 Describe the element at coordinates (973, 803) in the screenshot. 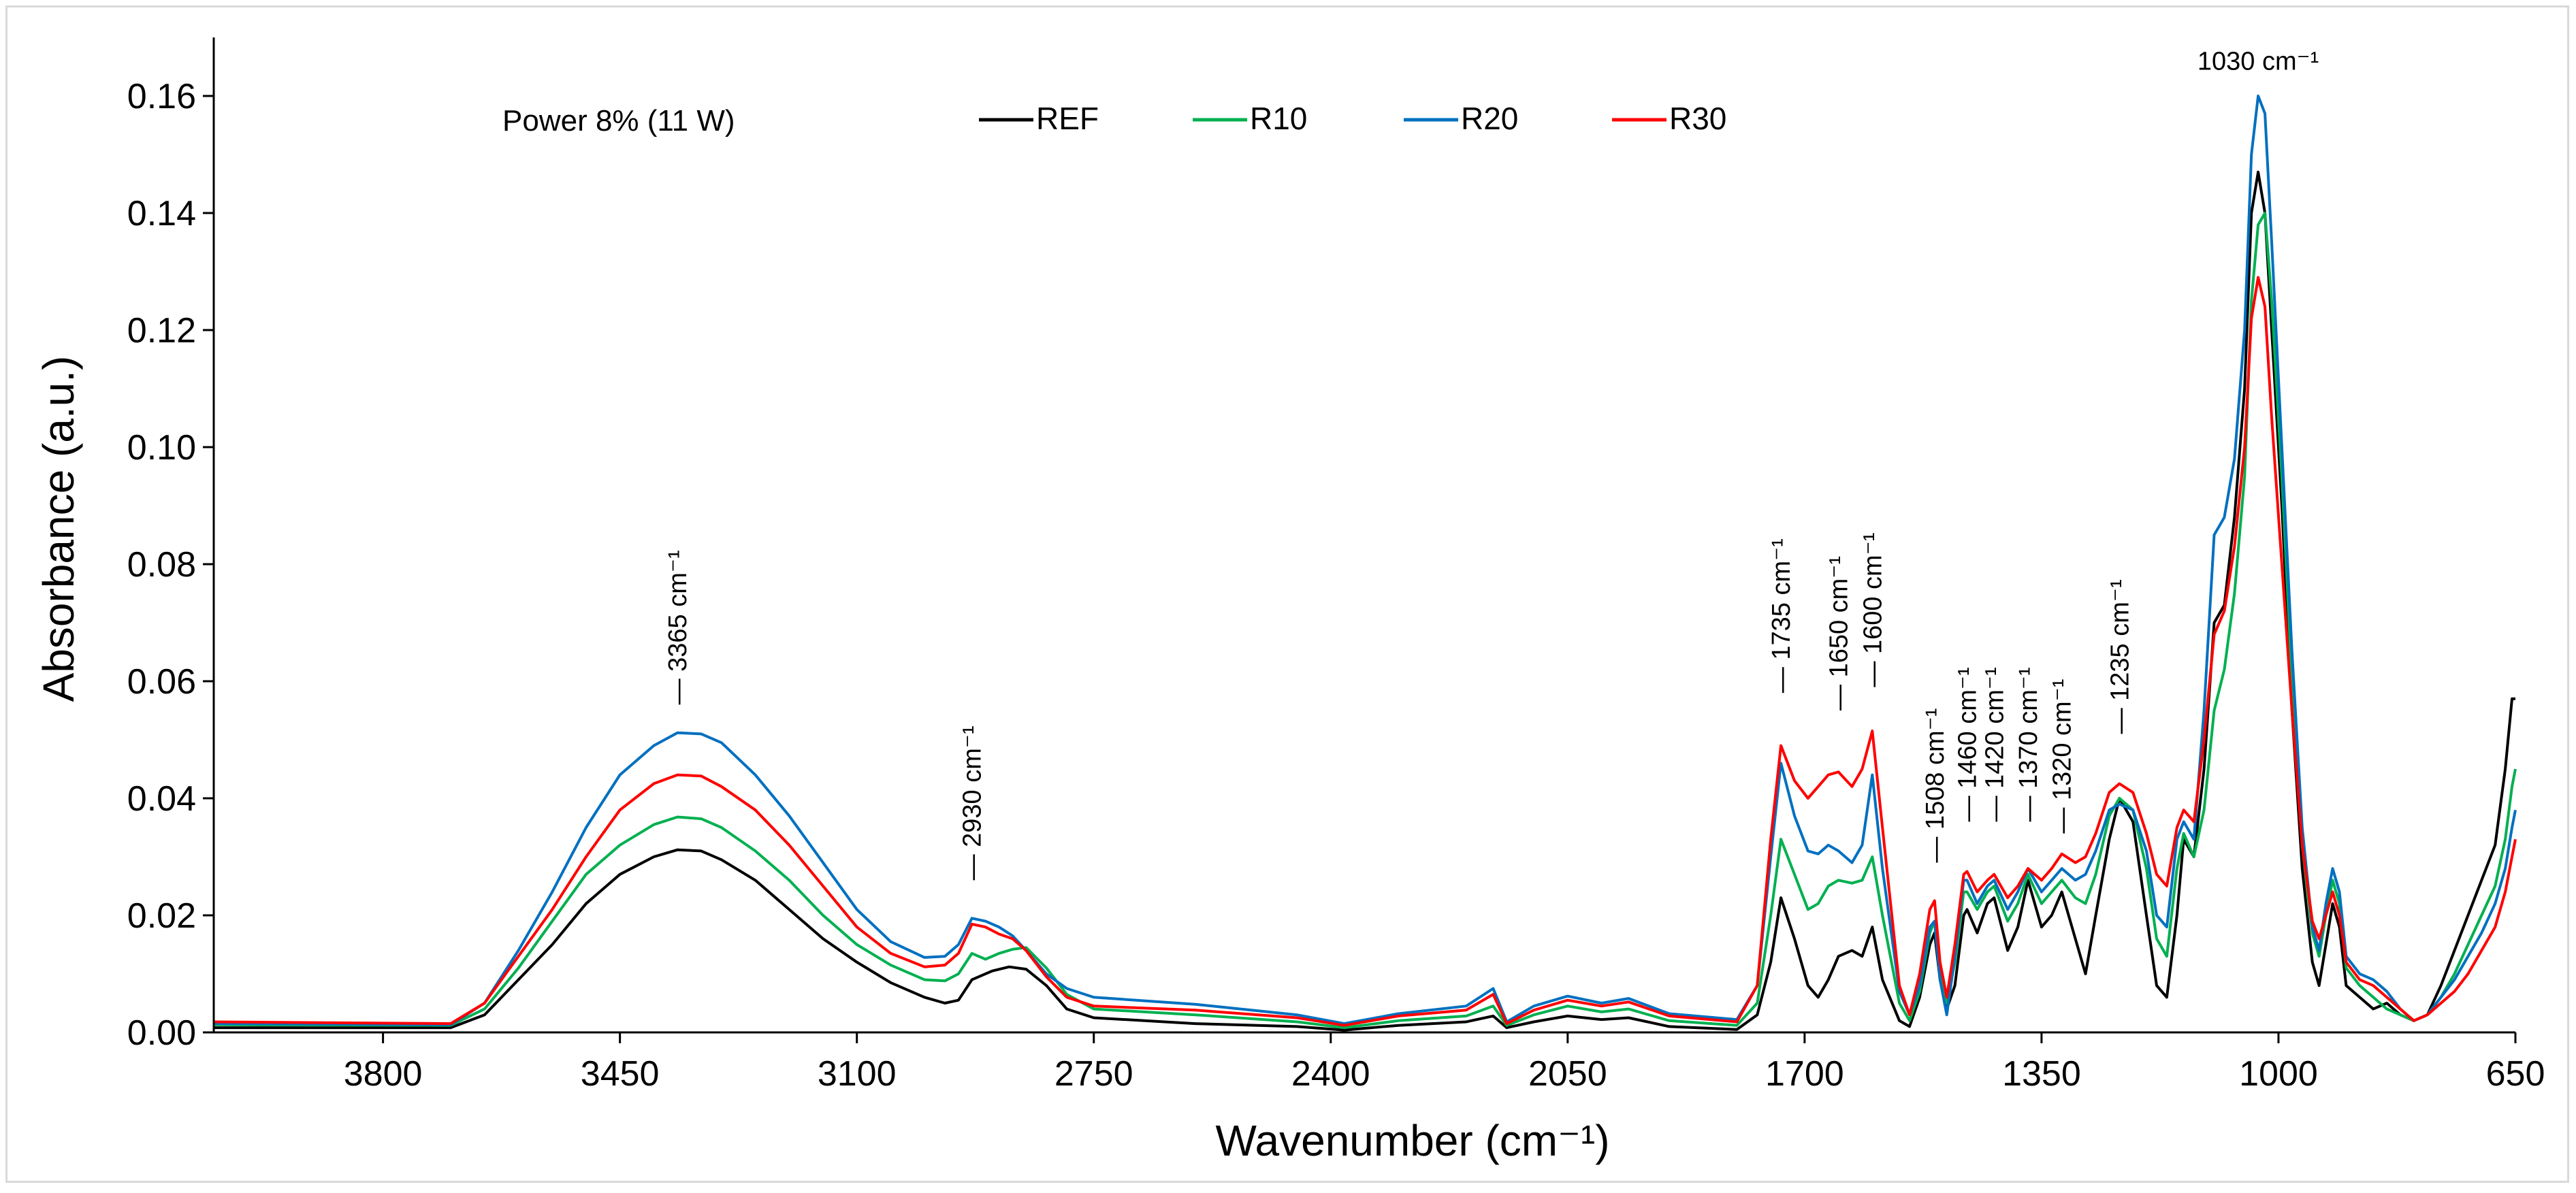

I see `peak-label: — 2930 cm⁻¹` at that location.